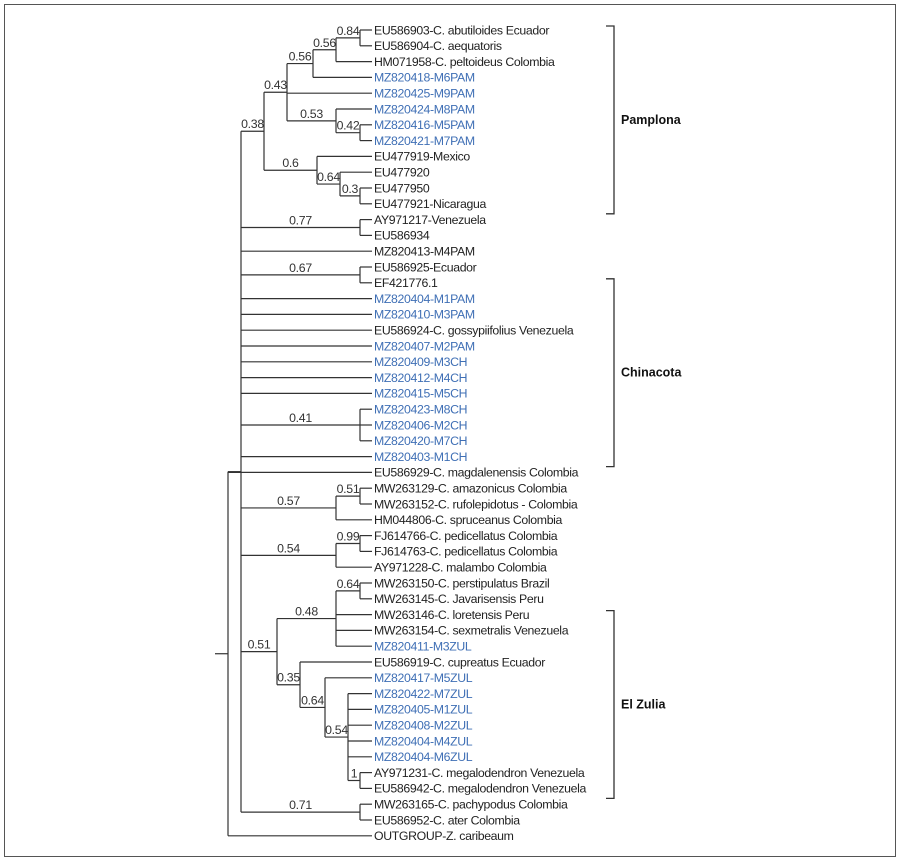 The image size is (906, 865). Describe the element at coordinates (300, 268) in the screenshot. I see `support-value: 0.67` at that location.